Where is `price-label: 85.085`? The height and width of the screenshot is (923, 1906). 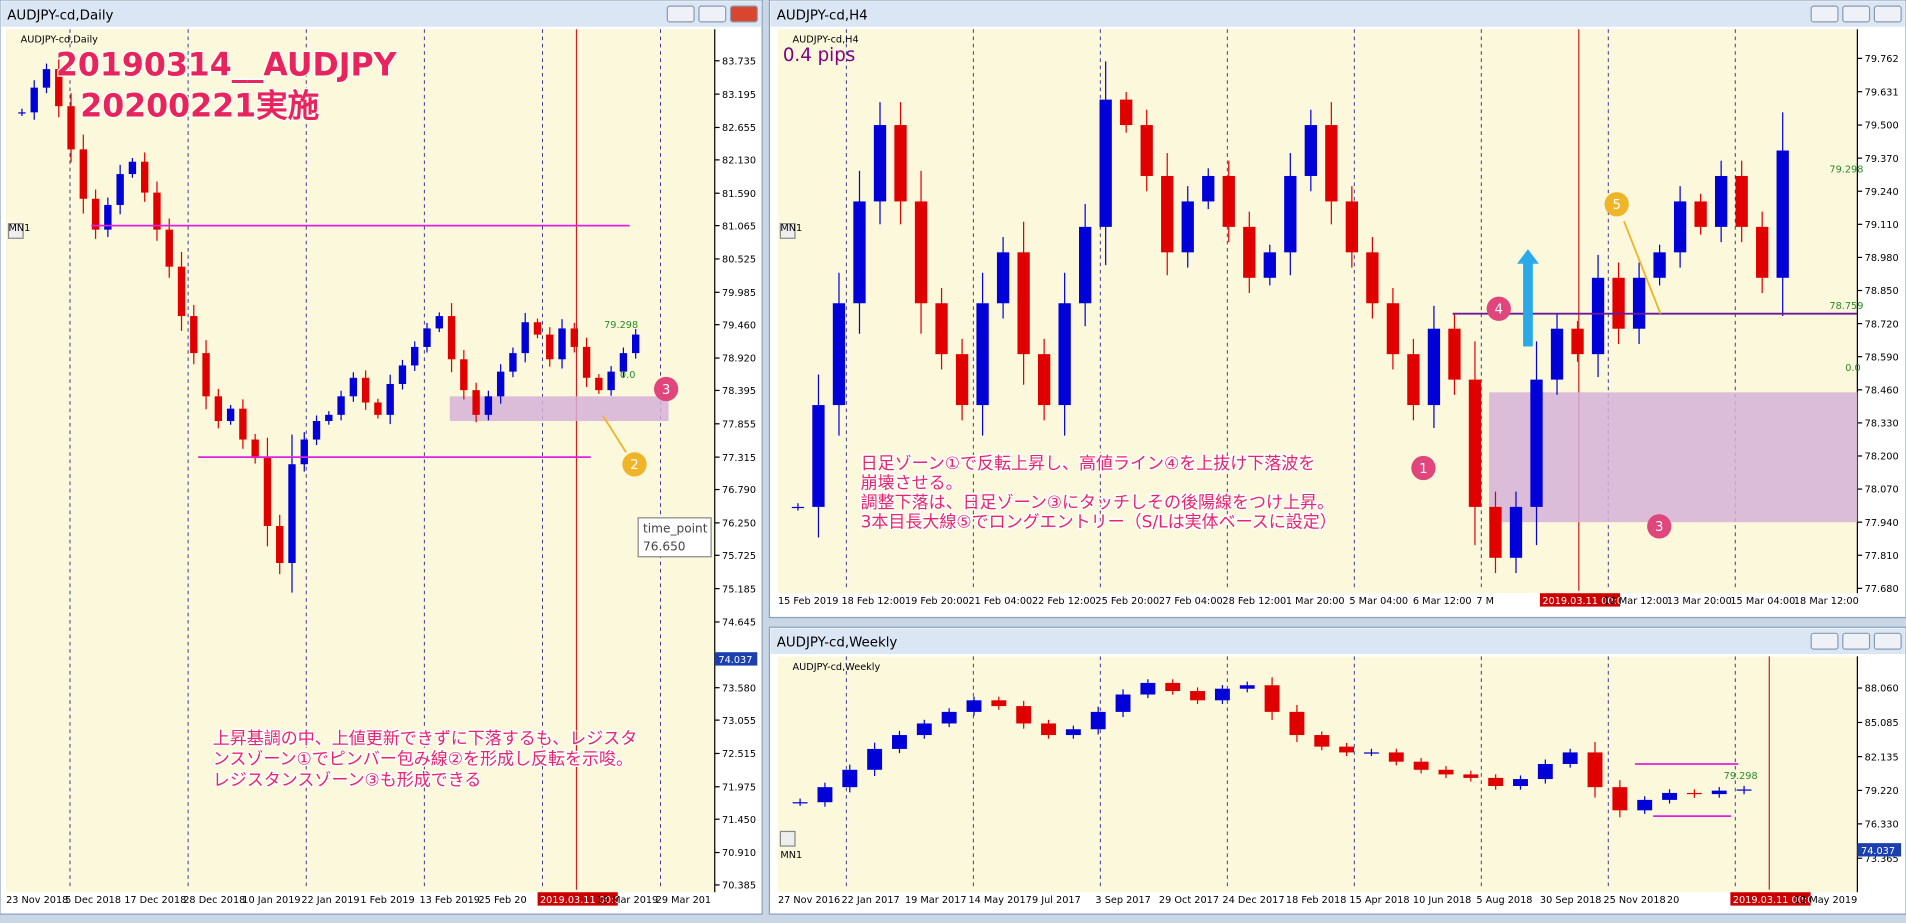
price-label: 85.085 is located at coordinates (1882, 723).